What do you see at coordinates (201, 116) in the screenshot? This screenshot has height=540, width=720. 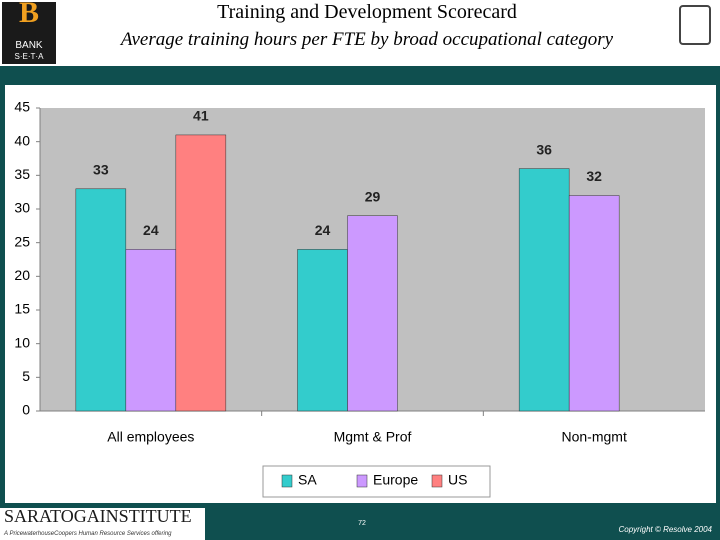 I see `data-label: 41` at bounding box center [201, 116].